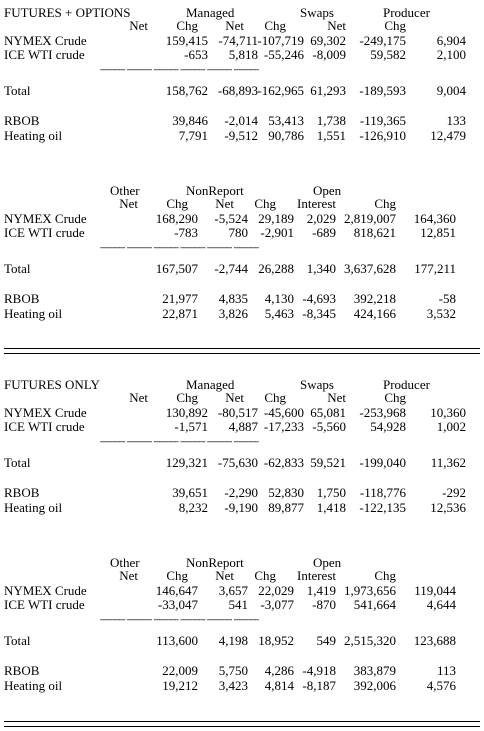  What do you see at coordinates (328, 412) in the screenshot?
I see `cell-value: 65,081` at bounding box center [328, 412].